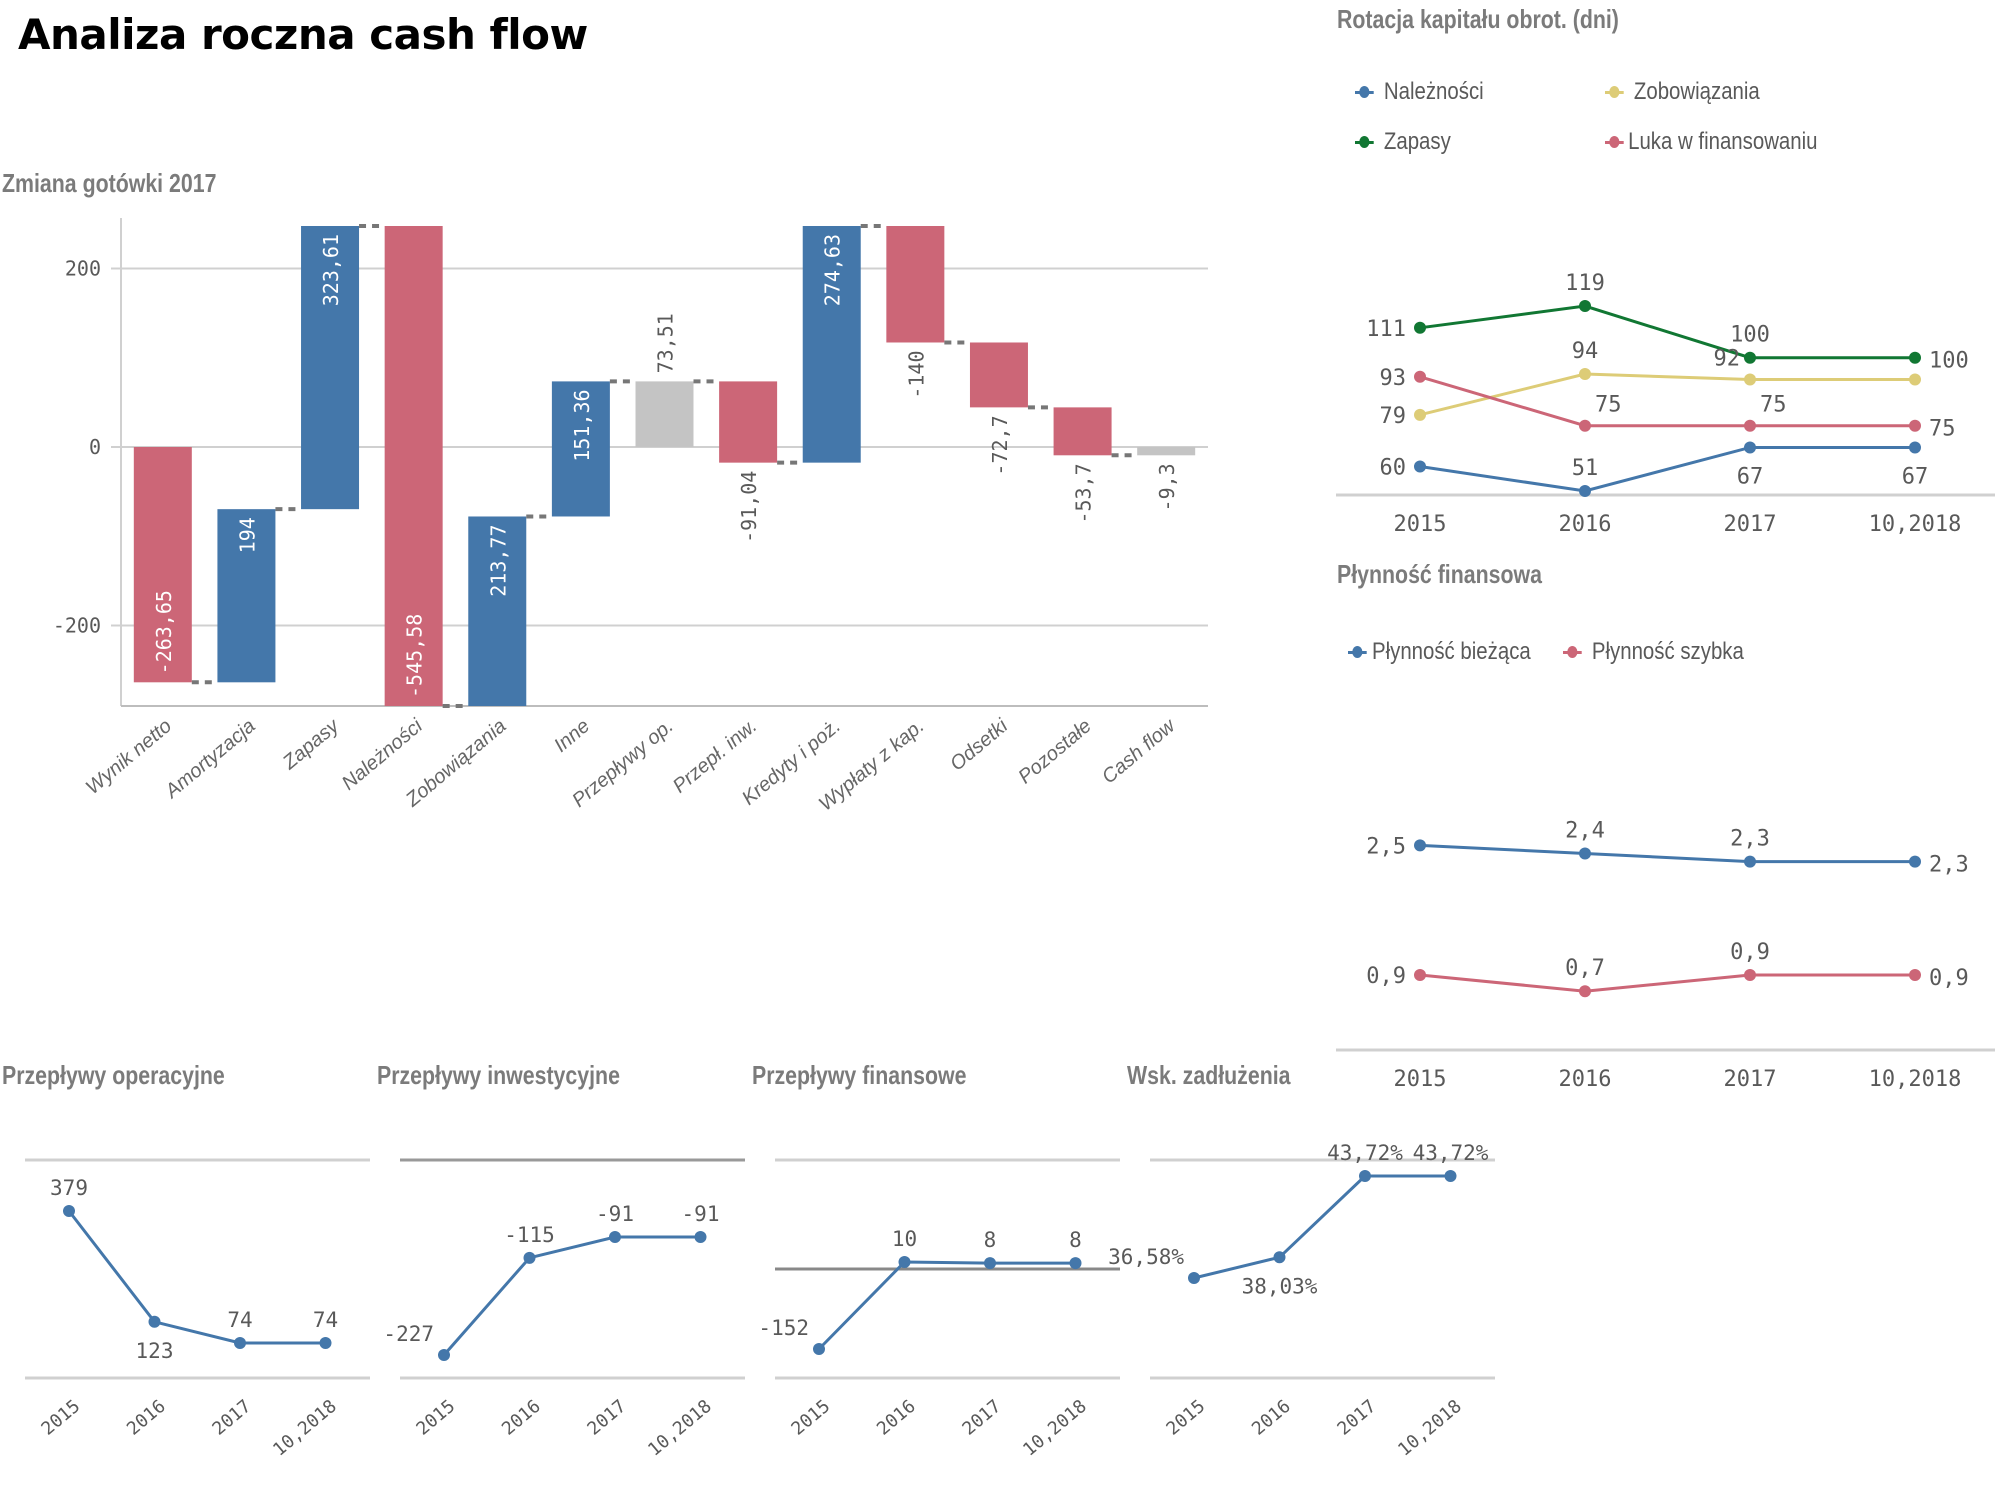  I want to click on legend-item-szybka: Płynność szybka, so click(1673, 652).